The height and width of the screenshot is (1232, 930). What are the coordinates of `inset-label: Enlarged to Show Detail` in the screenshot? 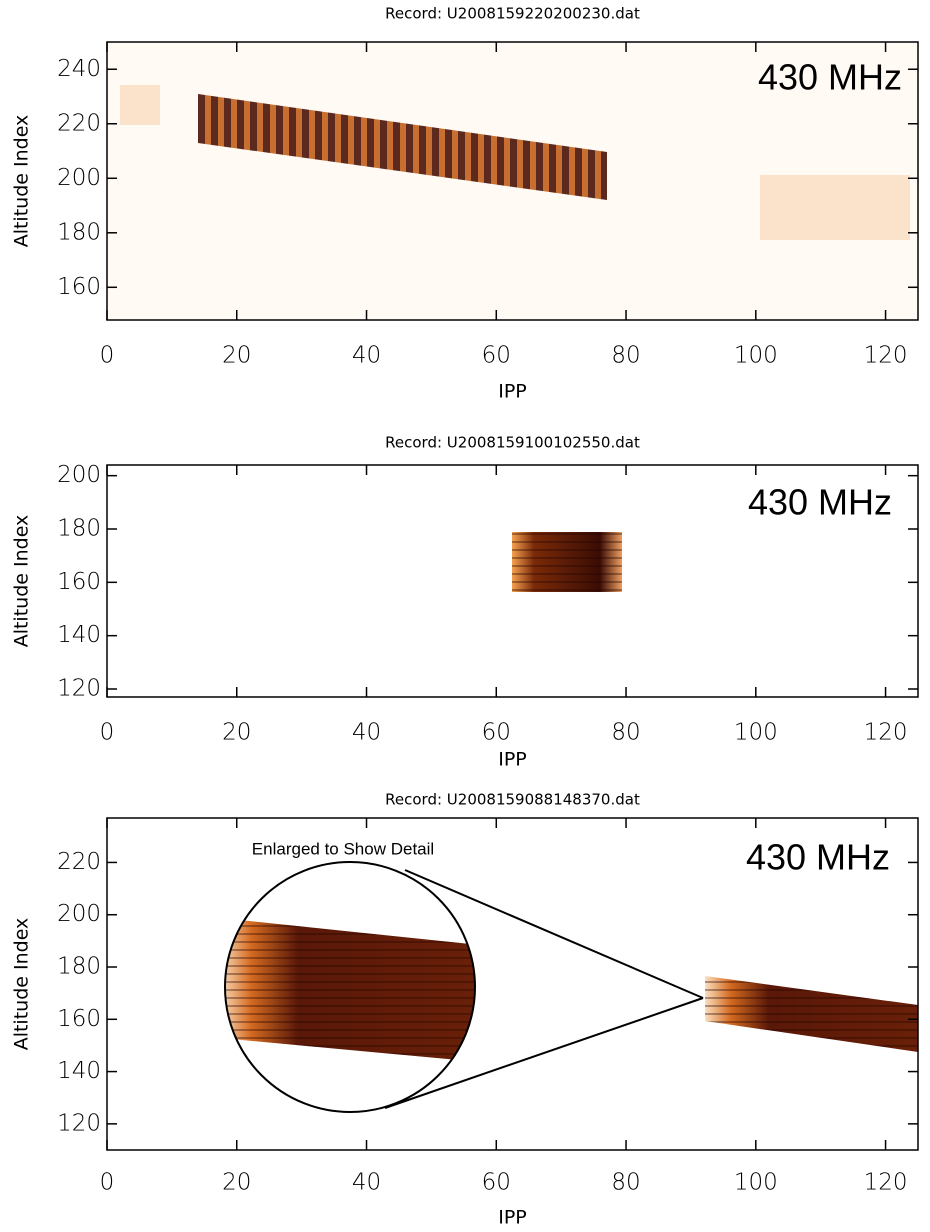 It's located at (343, 848).